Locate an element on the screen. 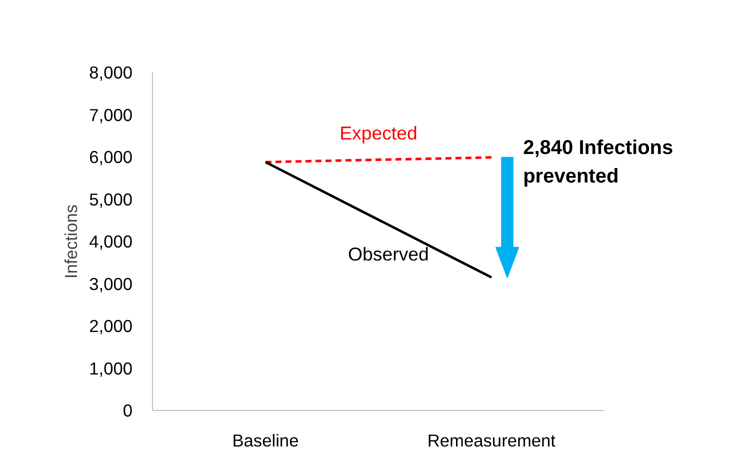 The image size is (741, 475). y-tick-label: 4,000 is located at coordinates (111, 242).